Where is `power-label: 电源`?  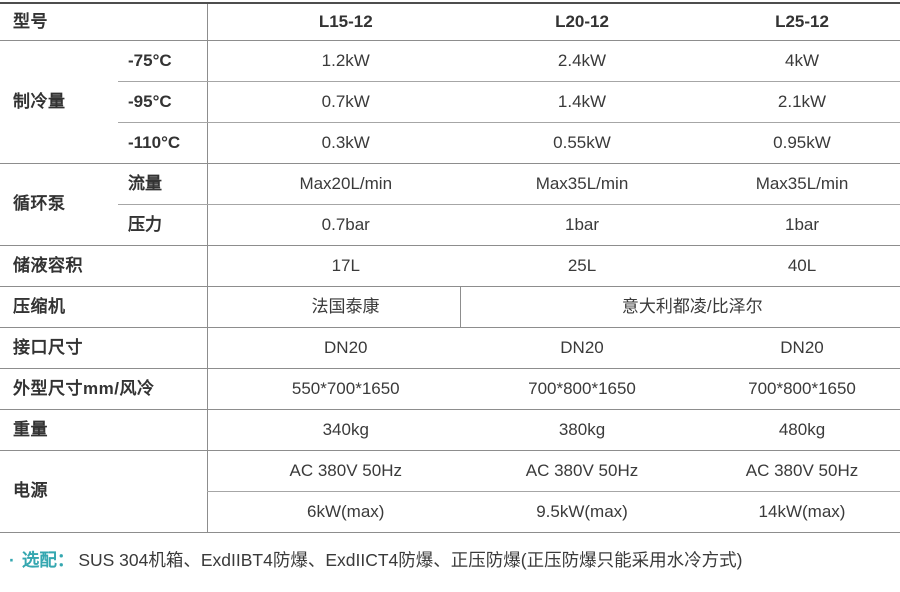 power-label: 电源 is located at coordinates (103, 491).